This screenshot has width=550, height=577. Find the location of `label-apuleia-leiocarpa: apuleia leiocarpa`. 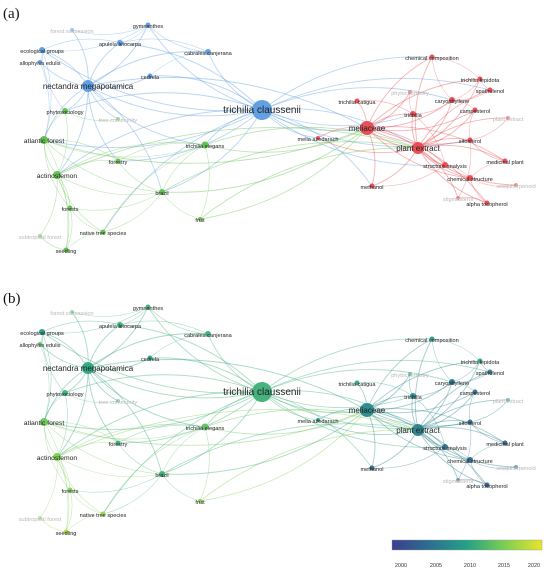

label-apuleia-leiocarpa: apuleia leiocarpa is located at coordinates (120, 45).